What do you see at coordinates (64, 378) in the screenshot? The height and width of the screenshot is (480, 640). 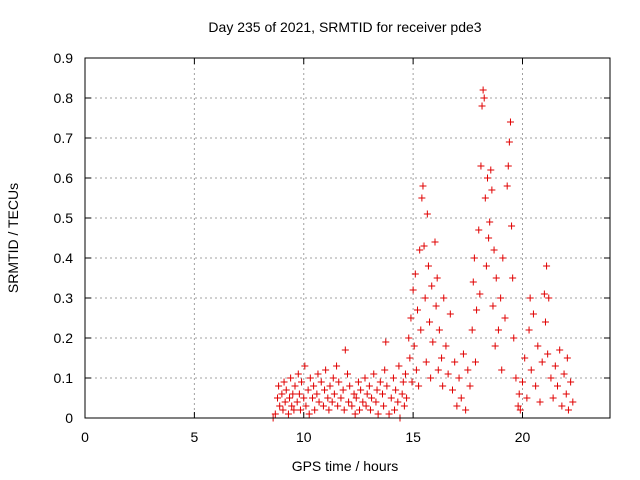 I see `y-tick-label: 0.1` at bounding box center [64, 378].